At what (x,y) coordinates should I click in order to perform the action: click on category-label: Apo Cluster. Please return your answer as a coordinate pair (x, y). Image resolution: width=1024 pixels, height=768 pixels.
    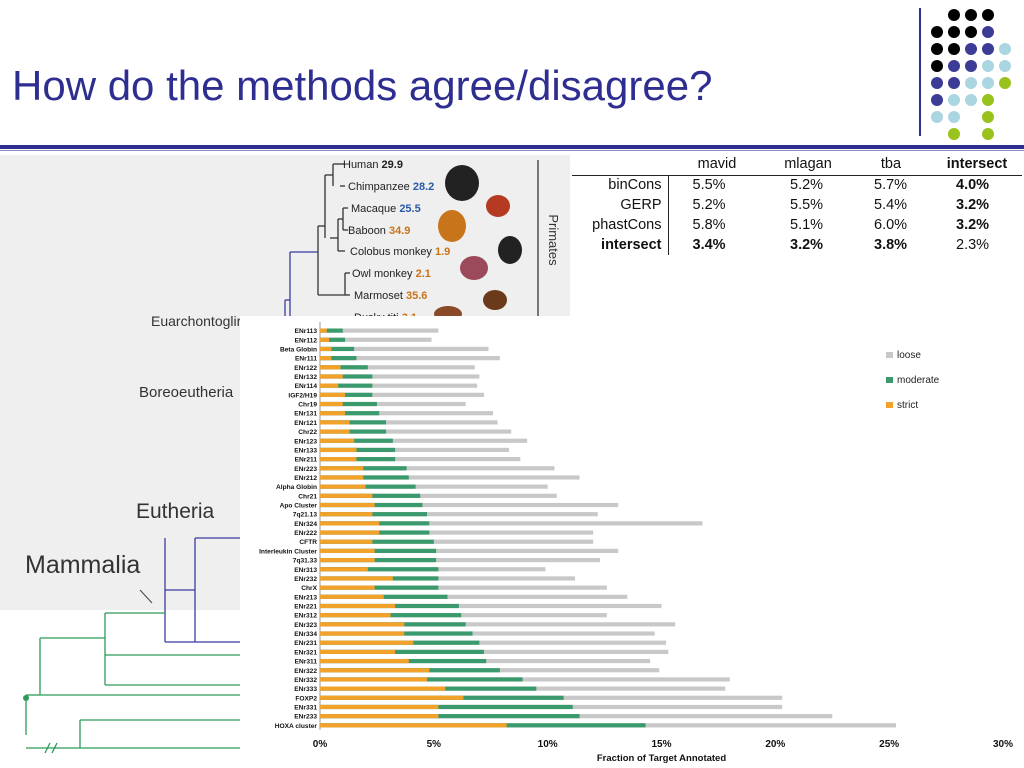
    Looking at the image, I should click on (299, 506).